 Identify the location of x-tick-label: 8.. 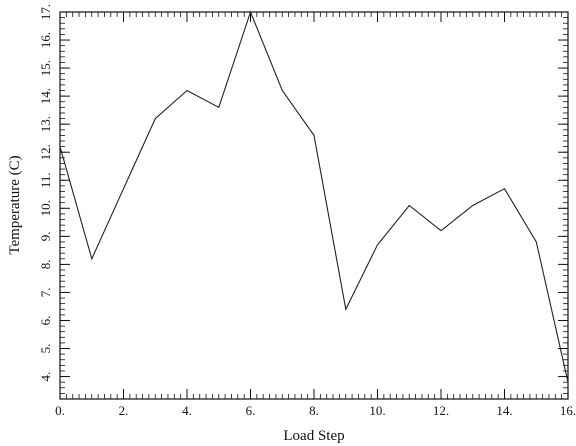
(314, 410).